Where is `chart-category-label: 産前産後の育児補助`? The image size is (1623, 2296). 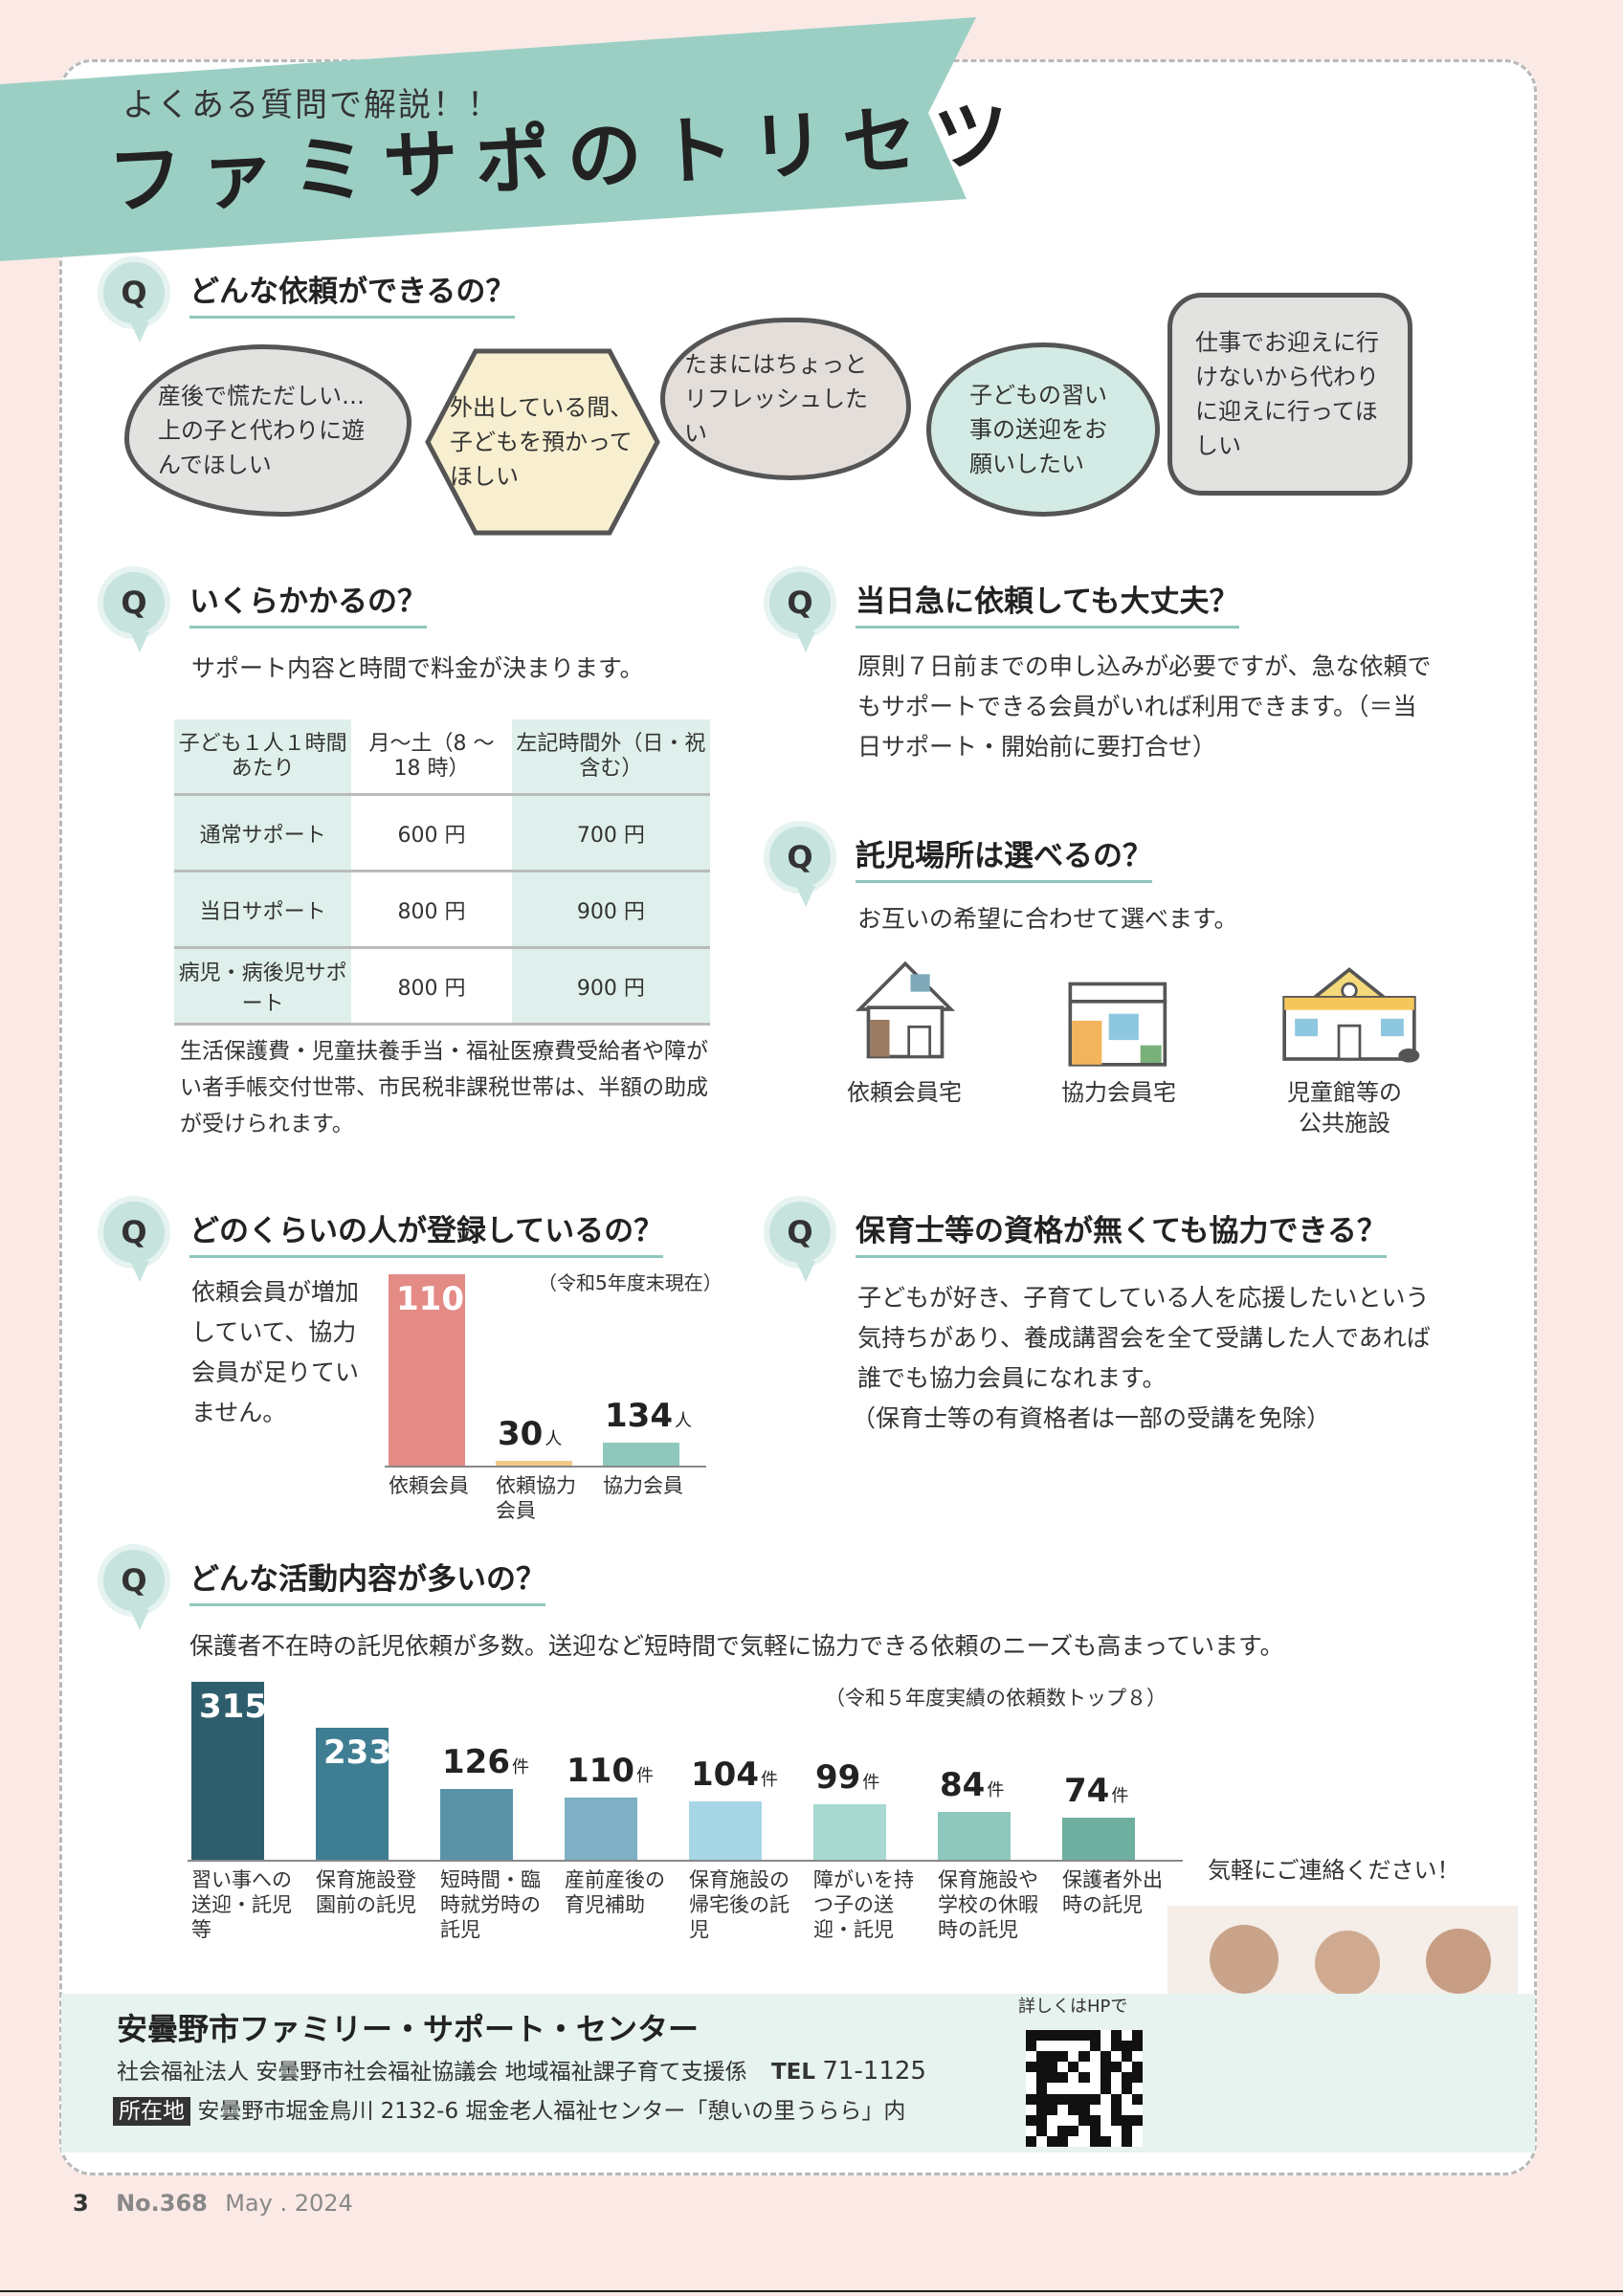 chart-category-label: 産前産後の育児補助 is located at coordinates (615, 1892).